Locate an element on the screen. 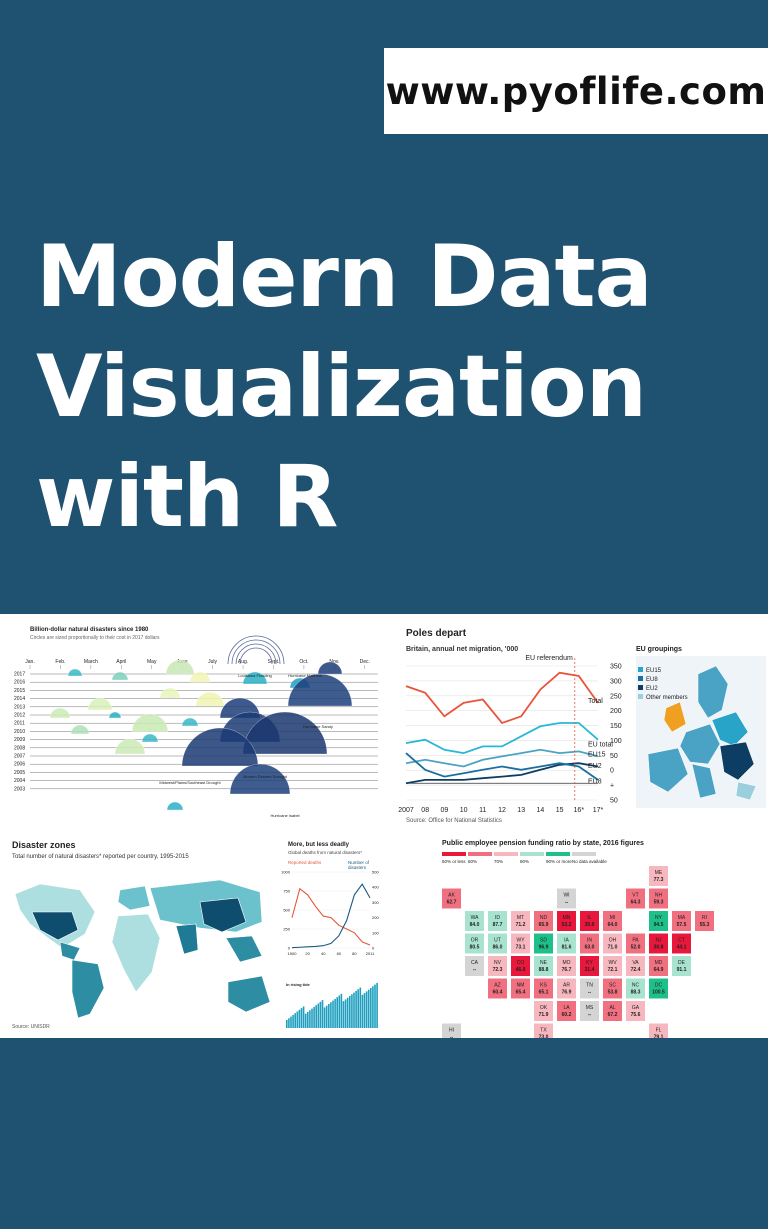 Image resolution: width=768 pixels, height=1229 pixels. legend-label: No data available is located at coordinates (589, 861).